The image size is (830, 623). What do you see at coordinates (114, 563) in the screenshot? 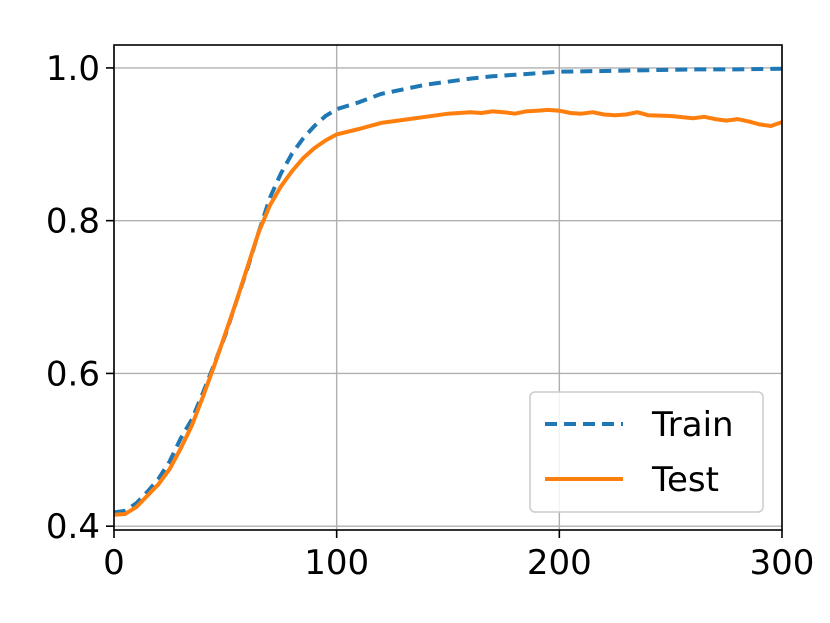
I see `x-tick-label: 0` at bounding box center [114, 563].